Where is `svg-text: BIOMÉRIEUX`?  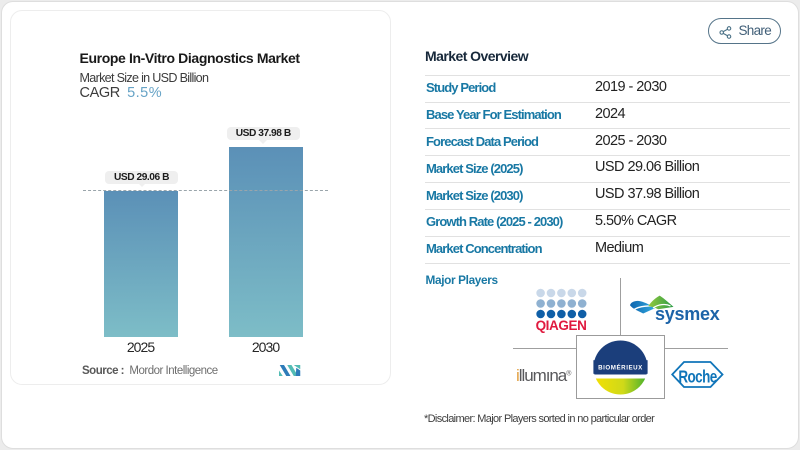 svg-text: BIOMÉRIEUX is located at coordinates (620, 367).